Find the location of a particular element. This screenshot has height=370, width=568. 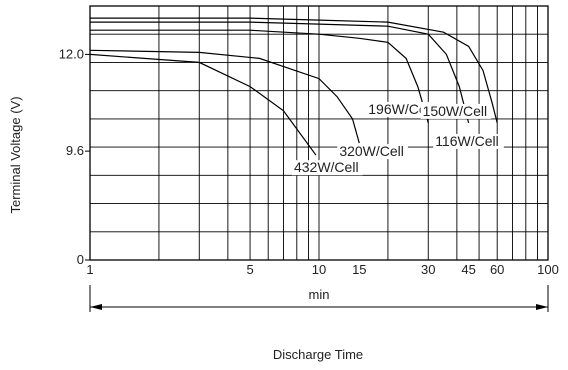

x-tick-label-4: 30 is located at coordinates (428, 269).